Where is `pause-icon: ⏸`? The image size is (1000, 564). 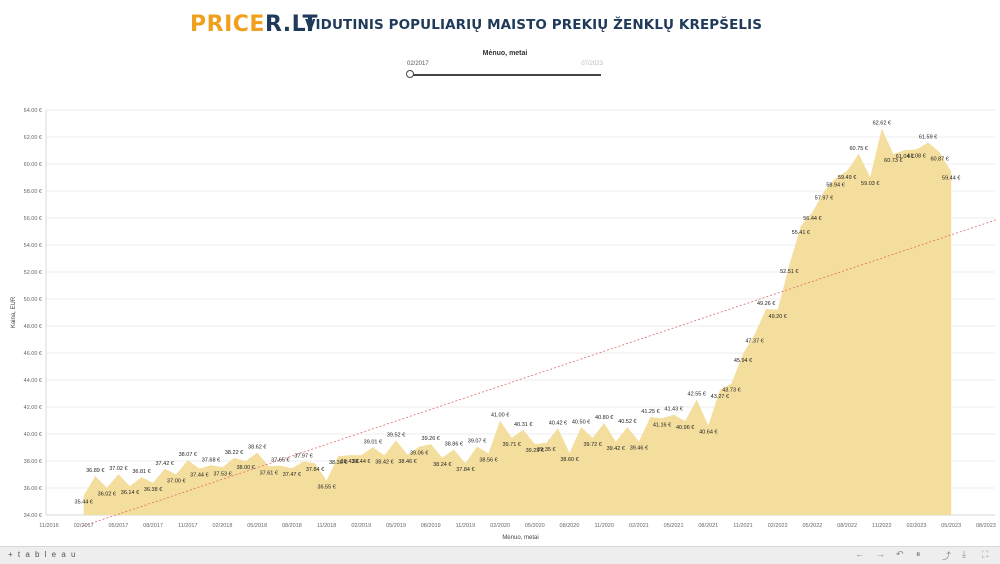 pause-icon: ⏸ is located at coordinates (918, 554).